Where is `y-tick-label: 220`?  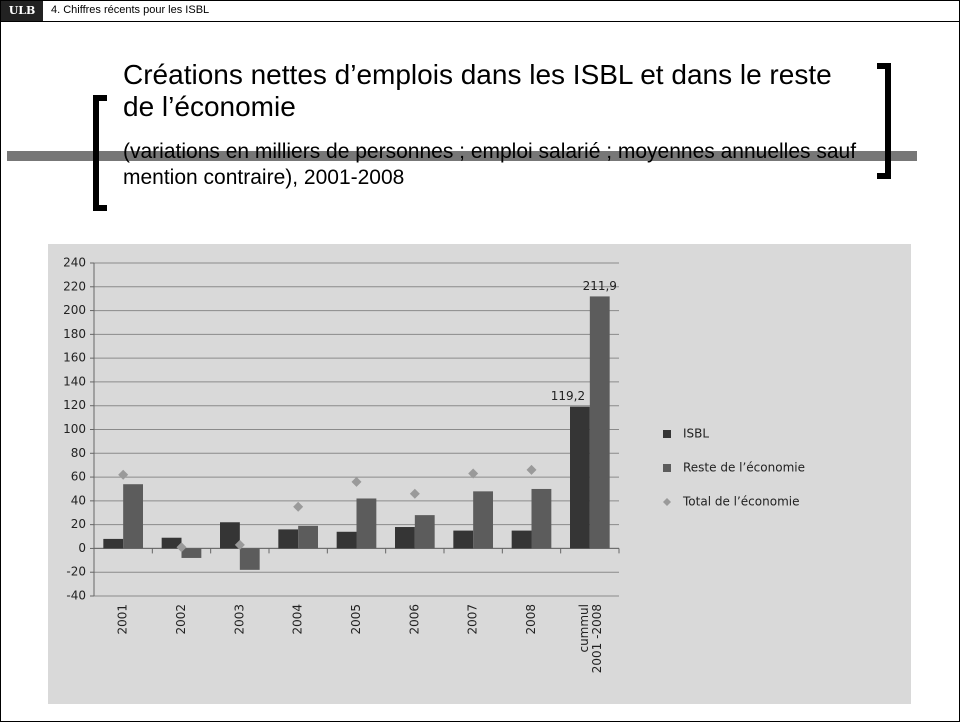
y-tick-label: 220 is located at coordinates (74, 286).